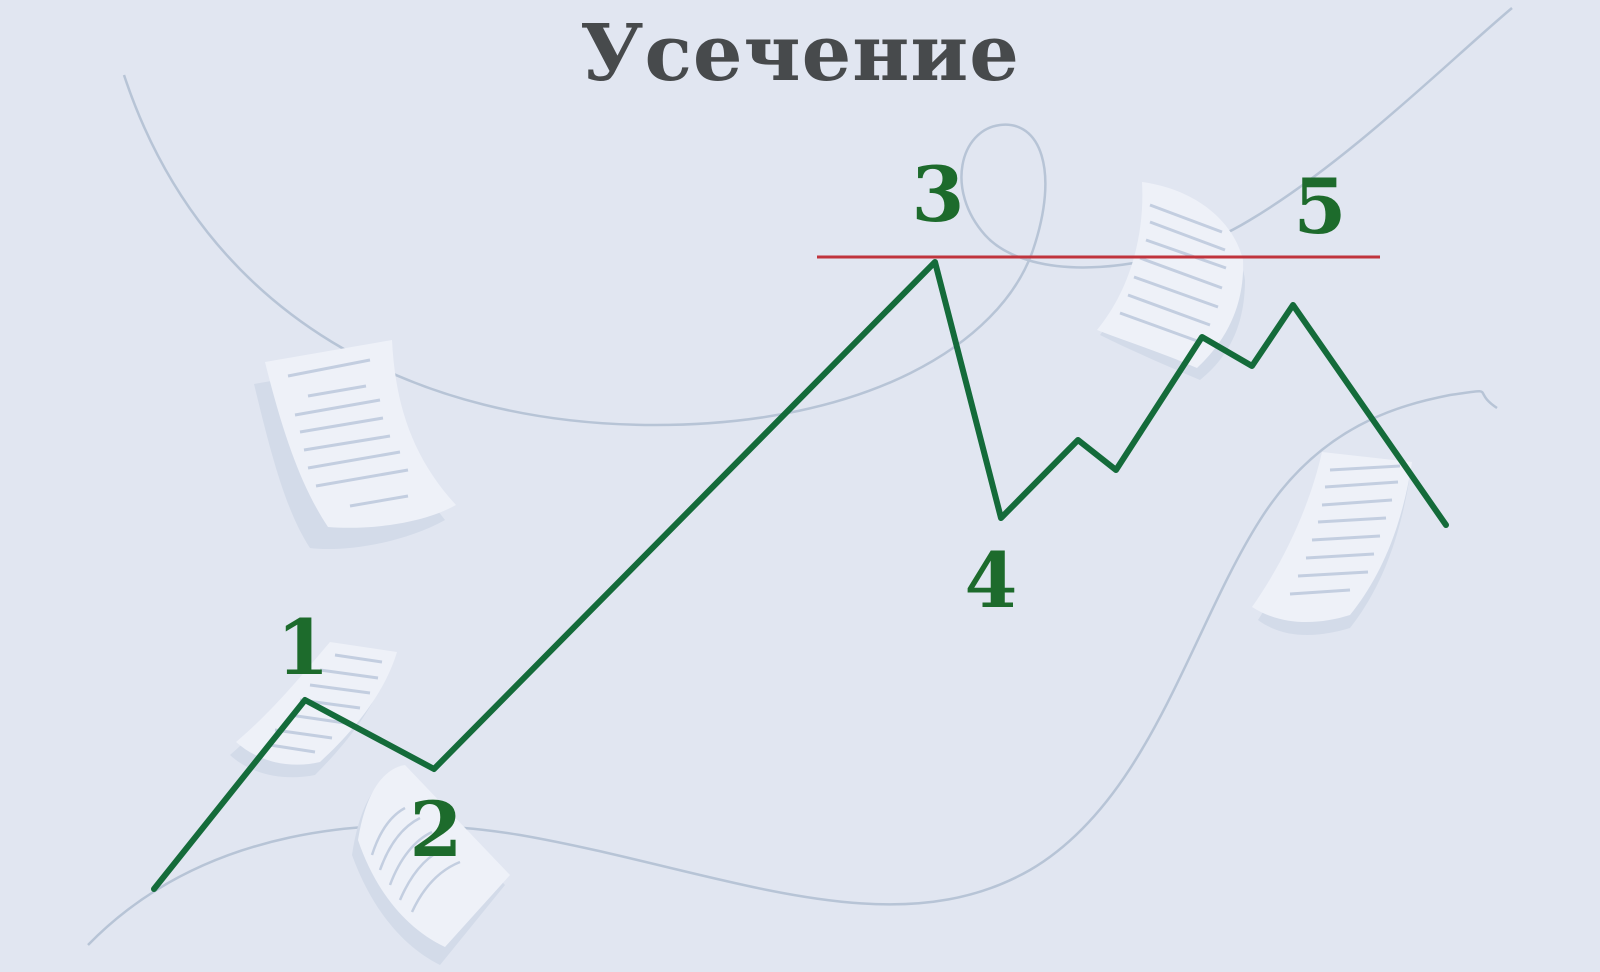 This screenshot has width=1600, height=972. I want to click on wave-label-4: 4, so click(991, 580).